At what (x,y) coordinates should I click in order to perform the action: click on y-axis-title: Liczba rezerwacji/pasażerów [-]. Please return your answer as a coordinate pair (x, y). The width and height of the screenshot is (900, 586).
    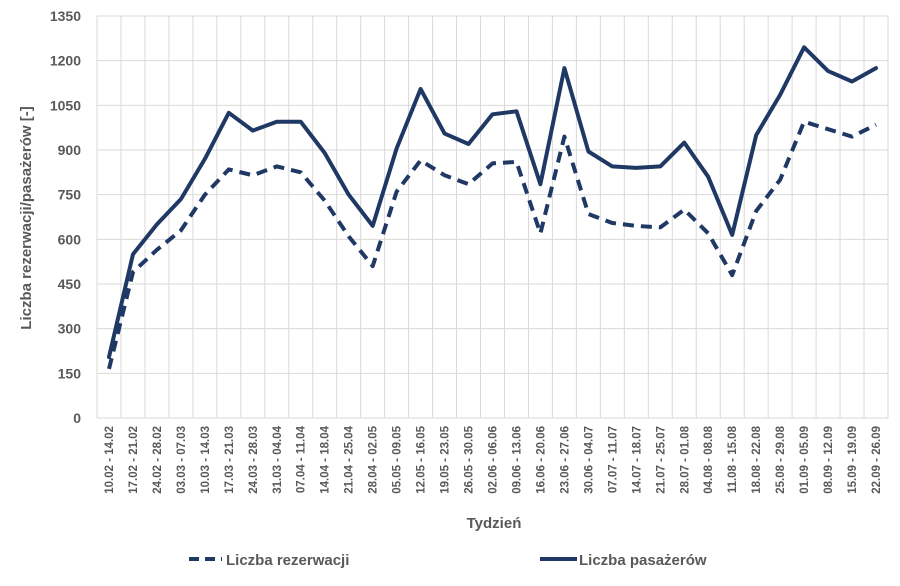
    Looking at the image, I should click on (26, 217).